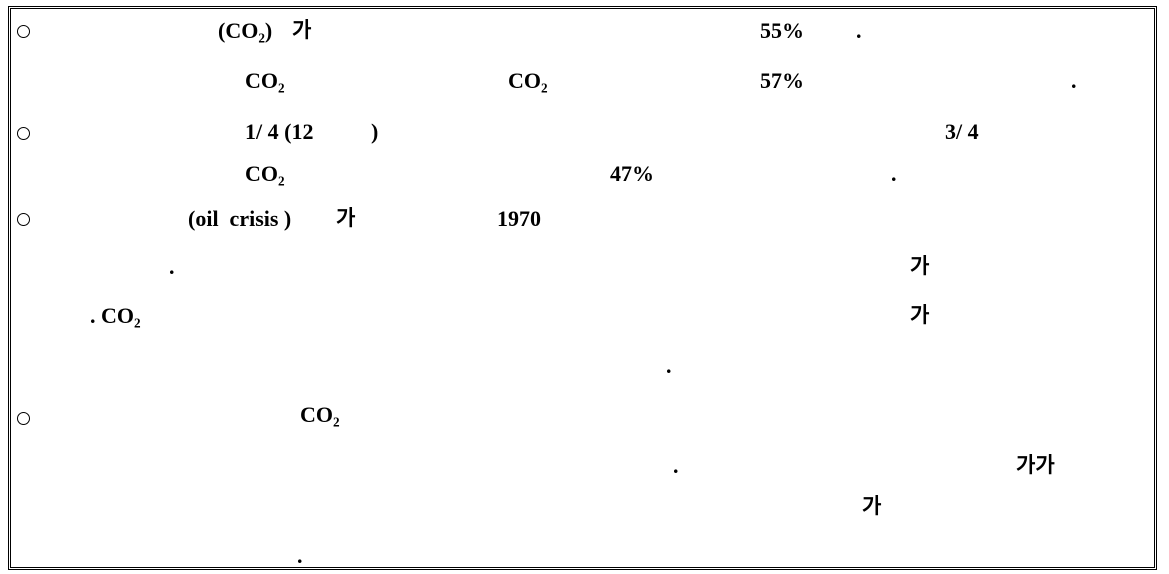  I want to click on text-segment: 가가, so click(1035, 465).